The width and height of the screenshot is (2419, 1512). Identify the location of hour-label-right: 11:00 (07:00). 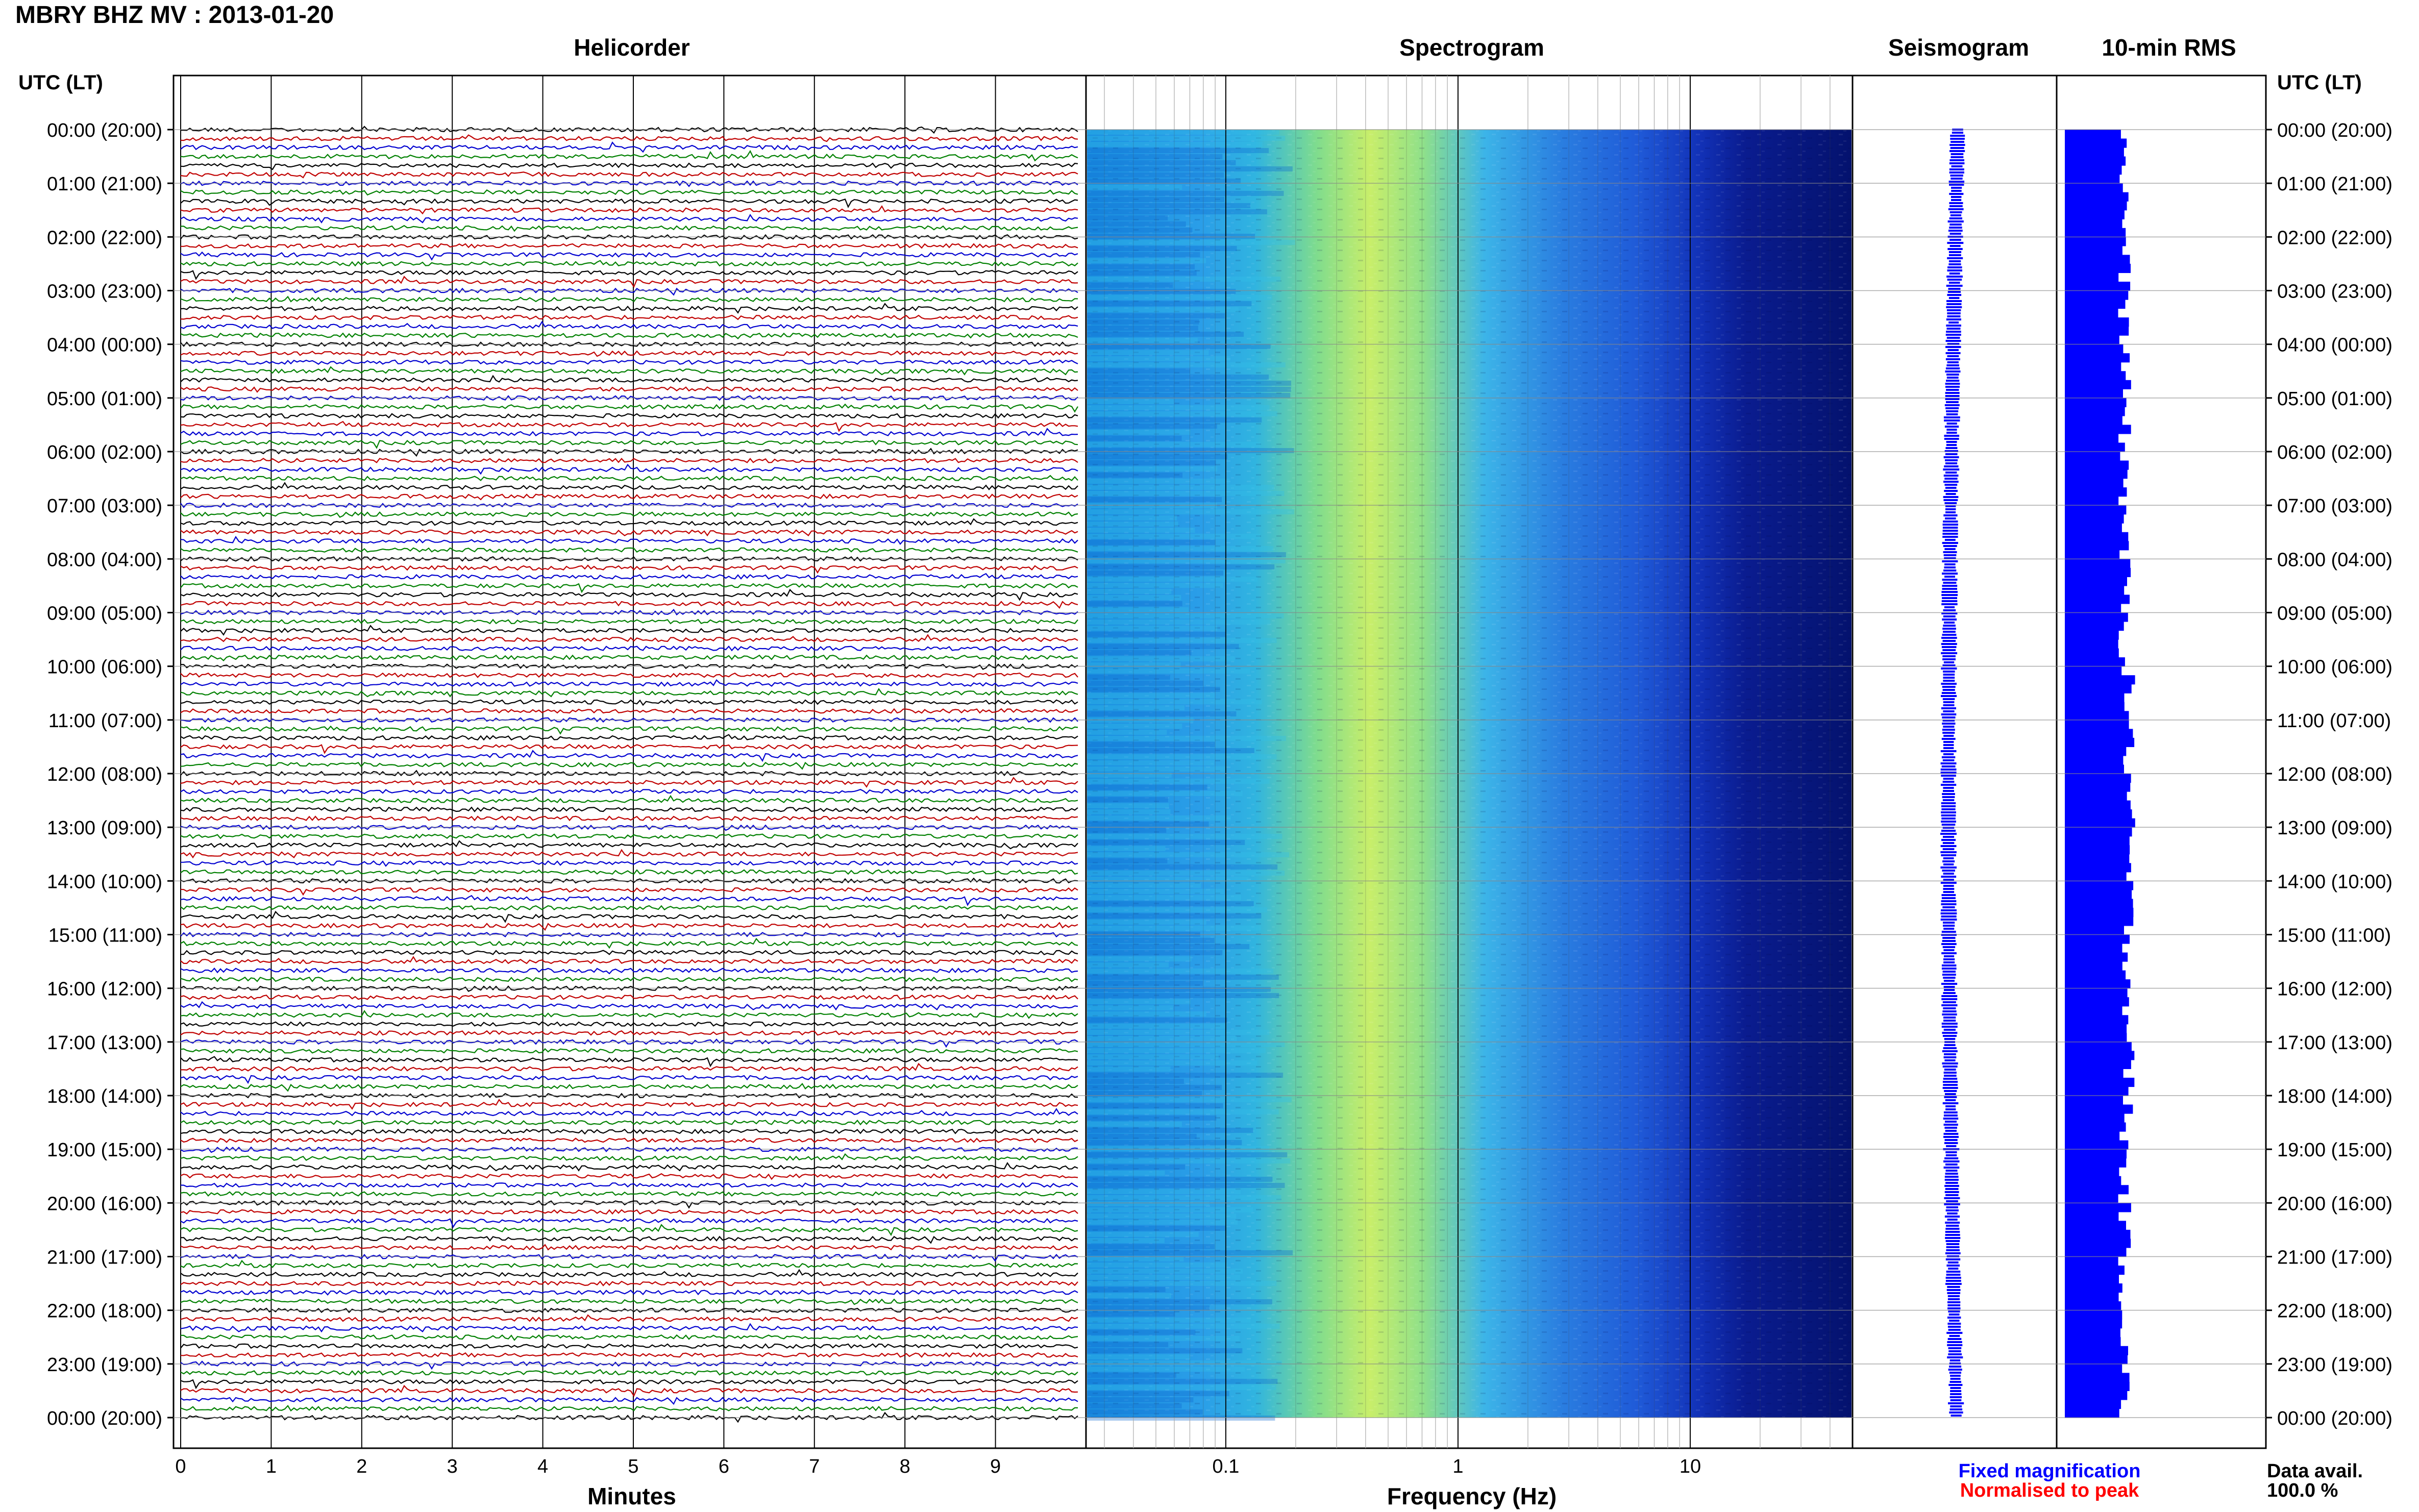
(2334, 721).